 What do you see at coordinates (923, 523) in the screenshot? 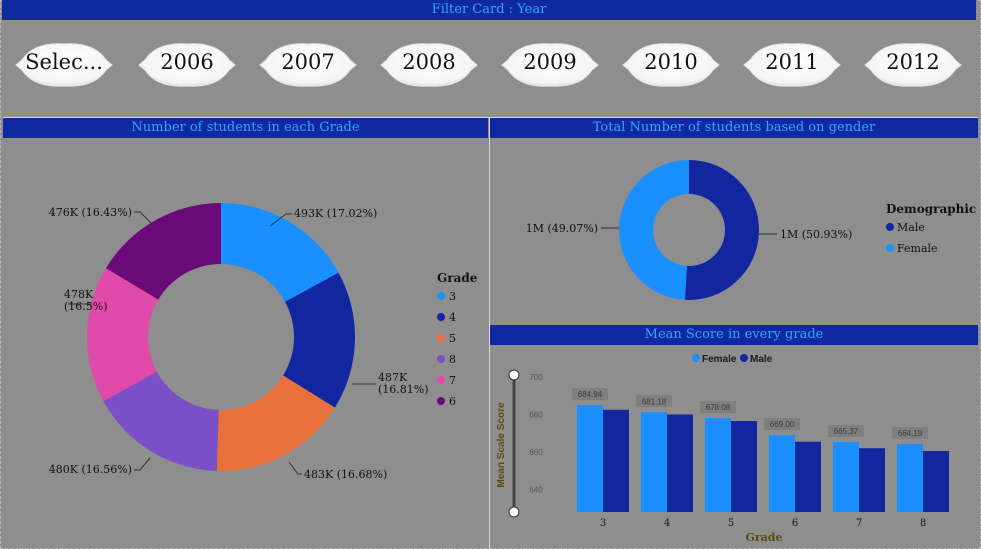
I see `x-tick-label: 8` at bounding box center [923, 523].